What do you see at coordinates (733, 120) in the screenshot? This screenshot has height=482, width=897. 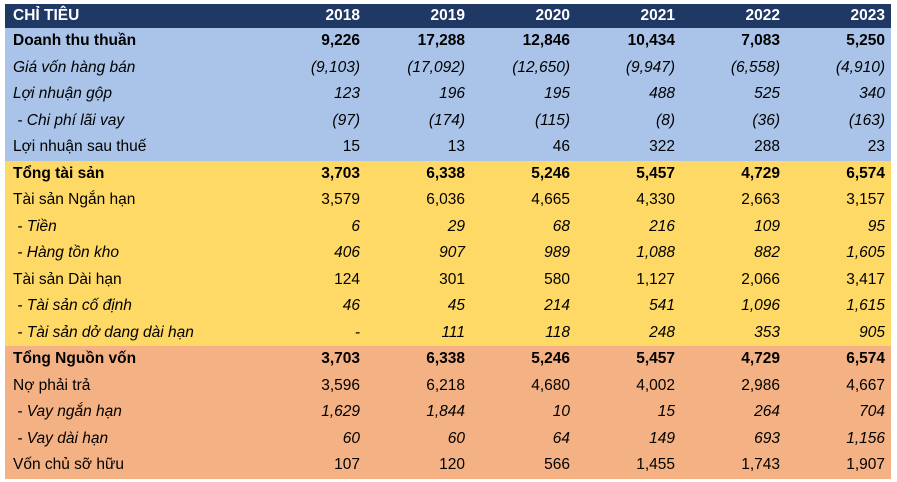 I see `cell-value: (36)` at bounding box center [733, 120].